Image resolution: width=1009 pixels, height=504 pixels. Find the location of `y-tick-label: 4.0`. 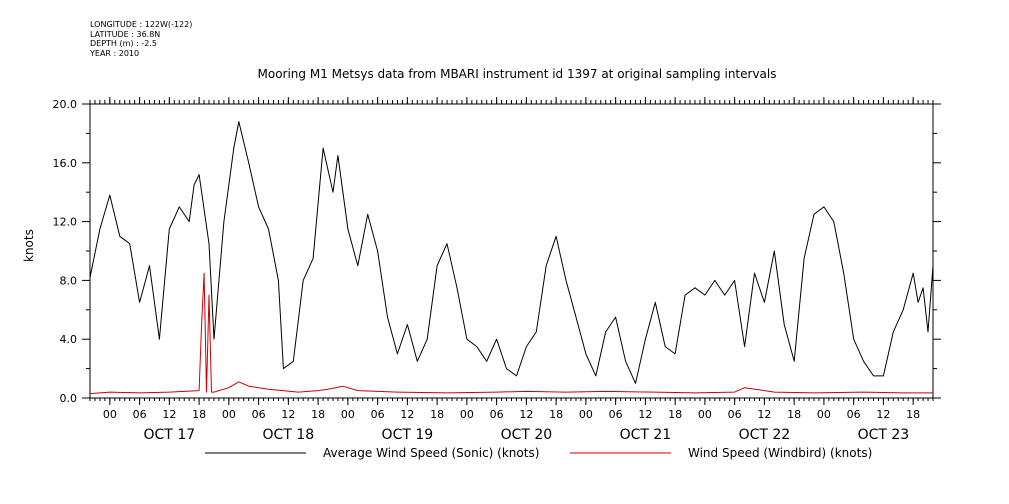

y-tick-label: 4.0 is located at coordinates (69, 339).